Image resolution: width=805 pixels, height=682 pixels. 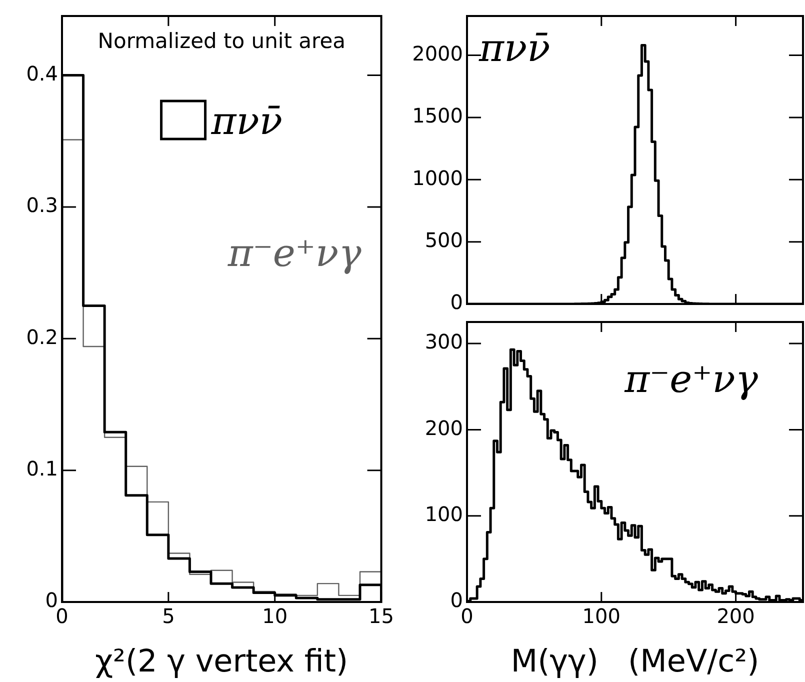 I want to click on x-axis-title: M(γγ) (MeV/c²), so click(x=635, y=661).